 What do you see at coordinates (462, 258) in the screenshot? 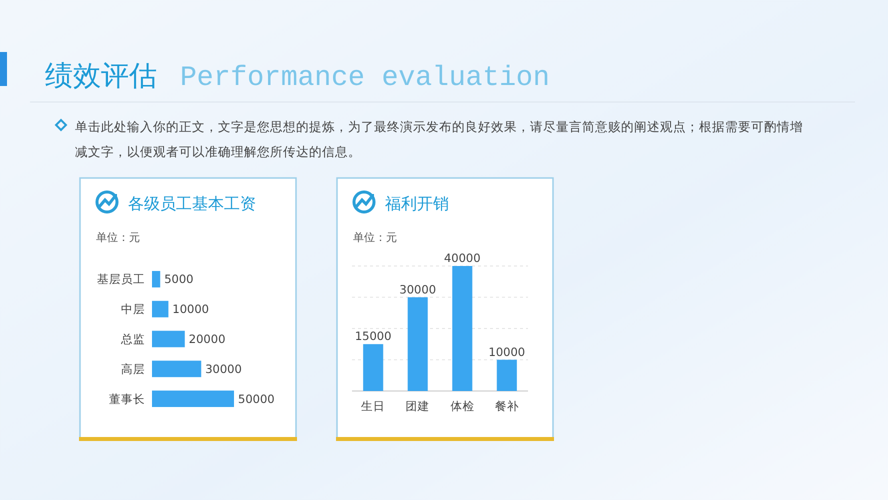
I see `data-label: 40000` at bounding box center [462, 258].